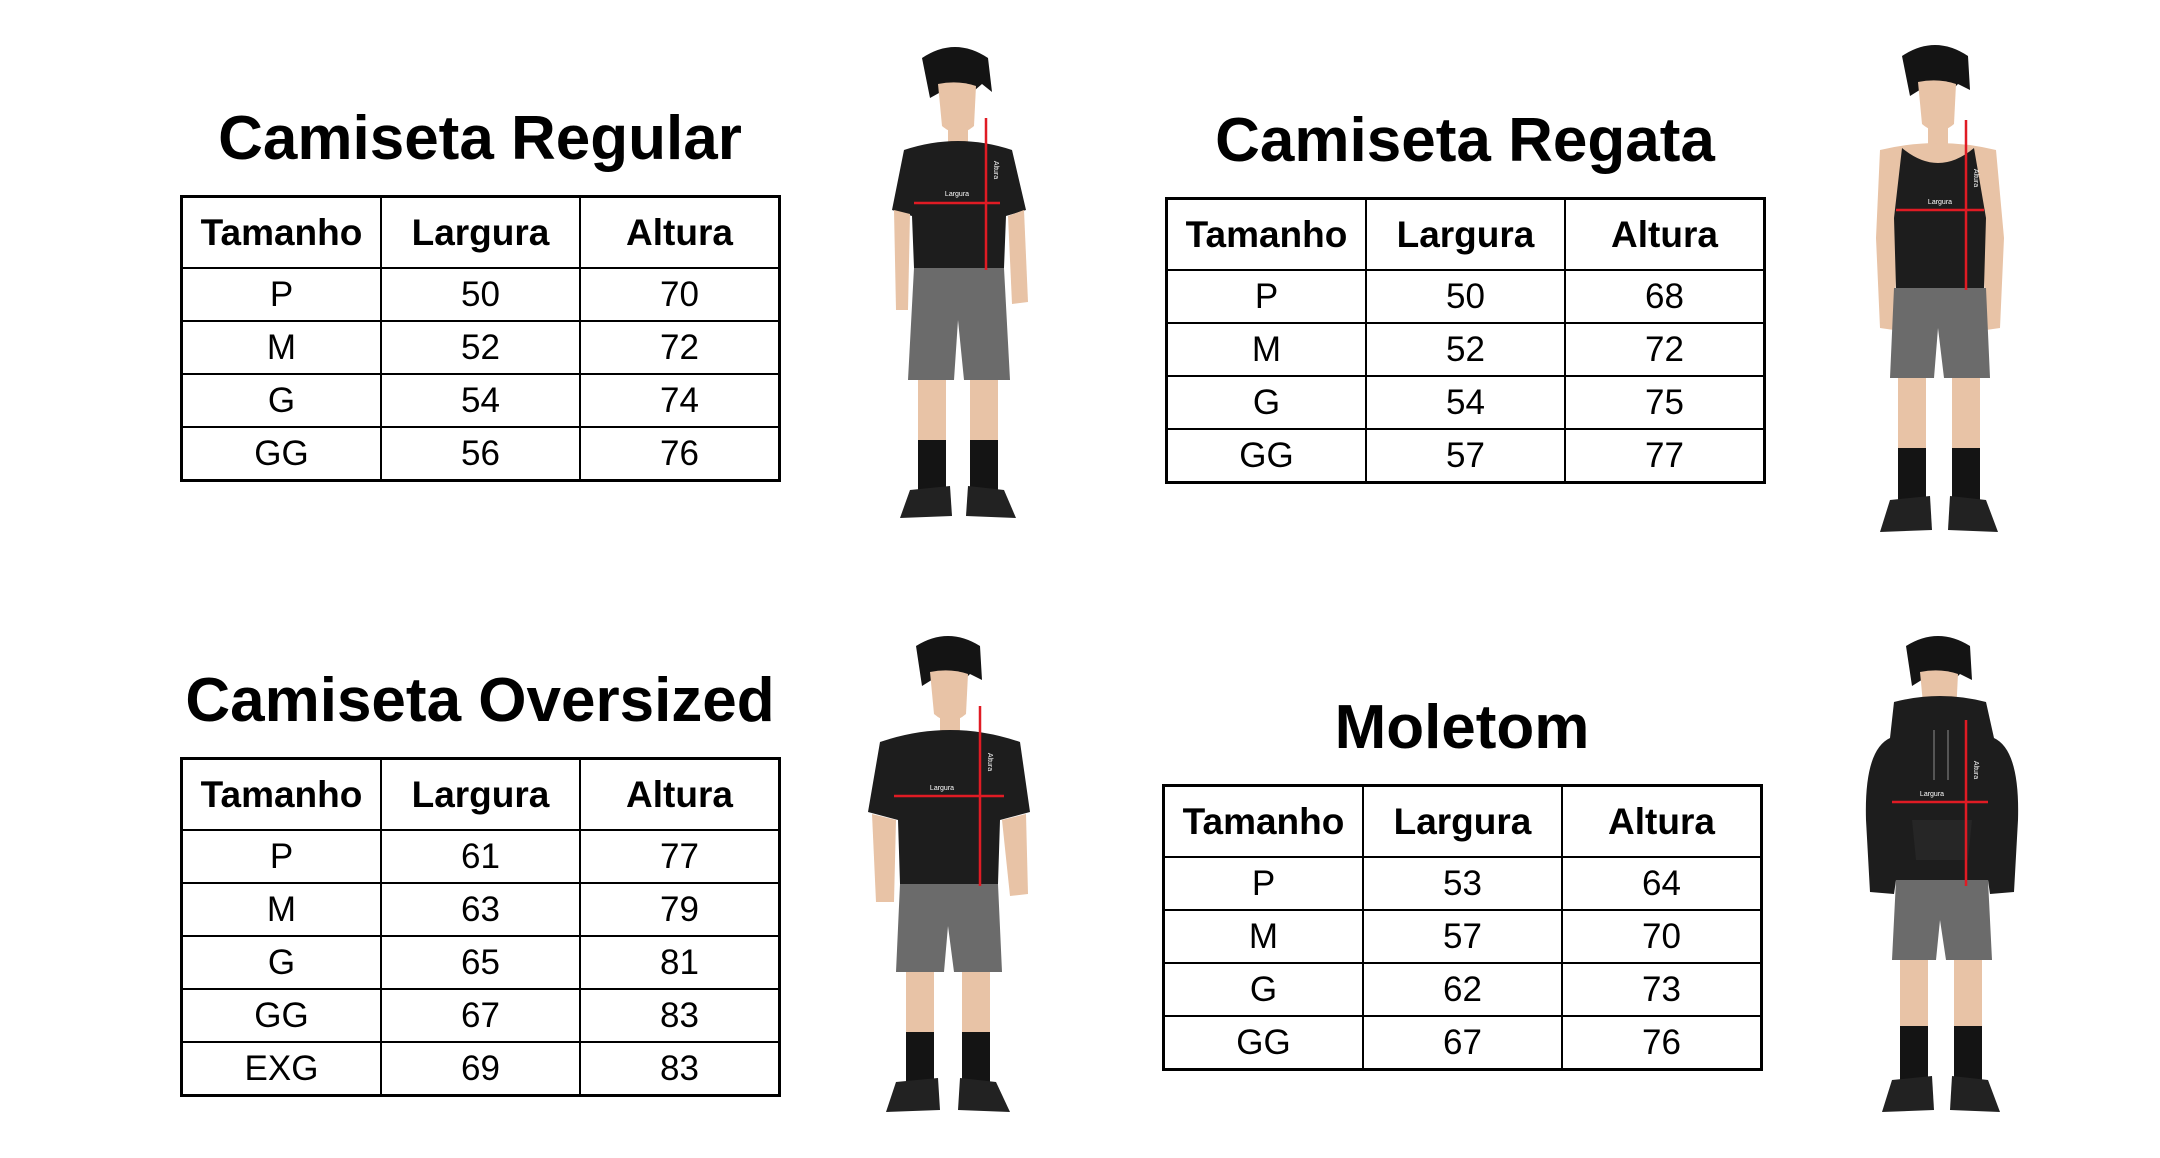  What do you see at coordinates (480, 856) in the screenshot?
I see `table-row: P 61 77` at bounding box center [480, 856].